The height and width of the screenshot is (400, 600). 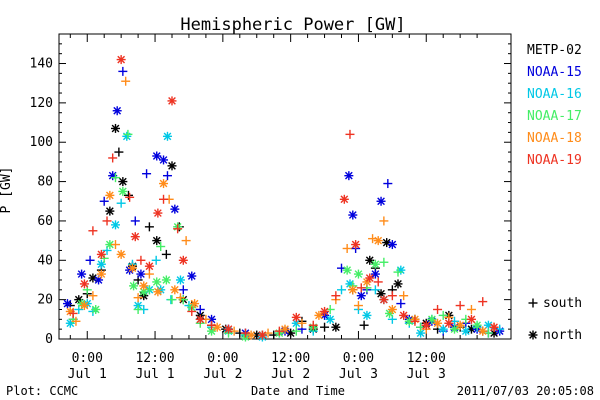 I want to click on marker-legend-label: north, so click(x=562, y=335).